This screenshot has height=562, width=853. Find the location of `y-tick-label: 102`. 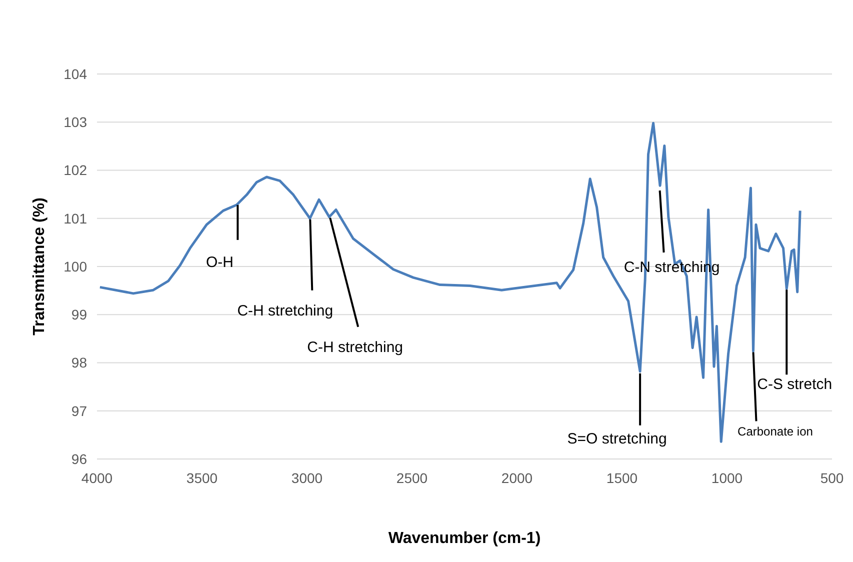

y-tick-label: 102 is located at coordinates (76, 170).